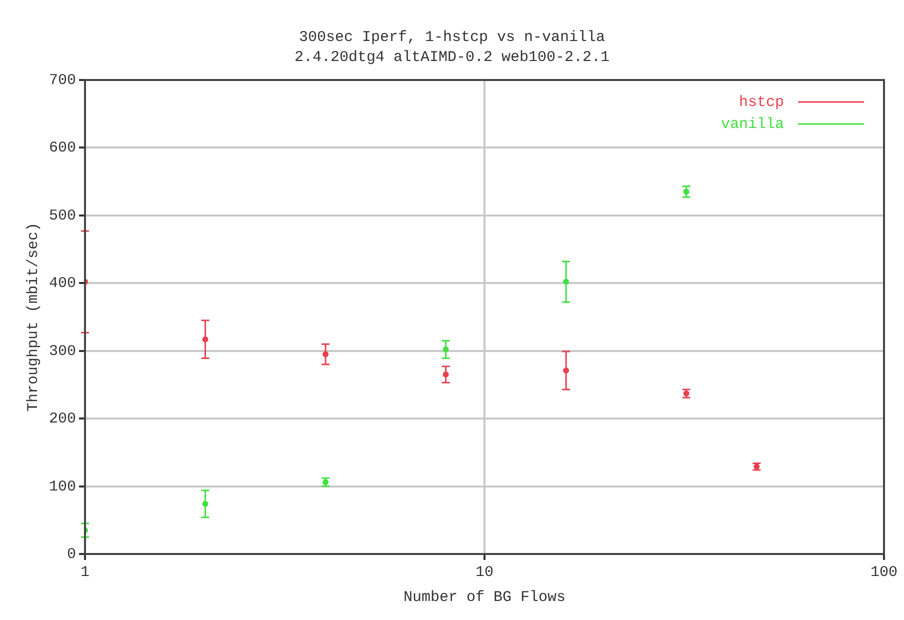 The height and width of the screenshot is (620, 904). I want to click on y-tick-label: 500, so click(62, 215).